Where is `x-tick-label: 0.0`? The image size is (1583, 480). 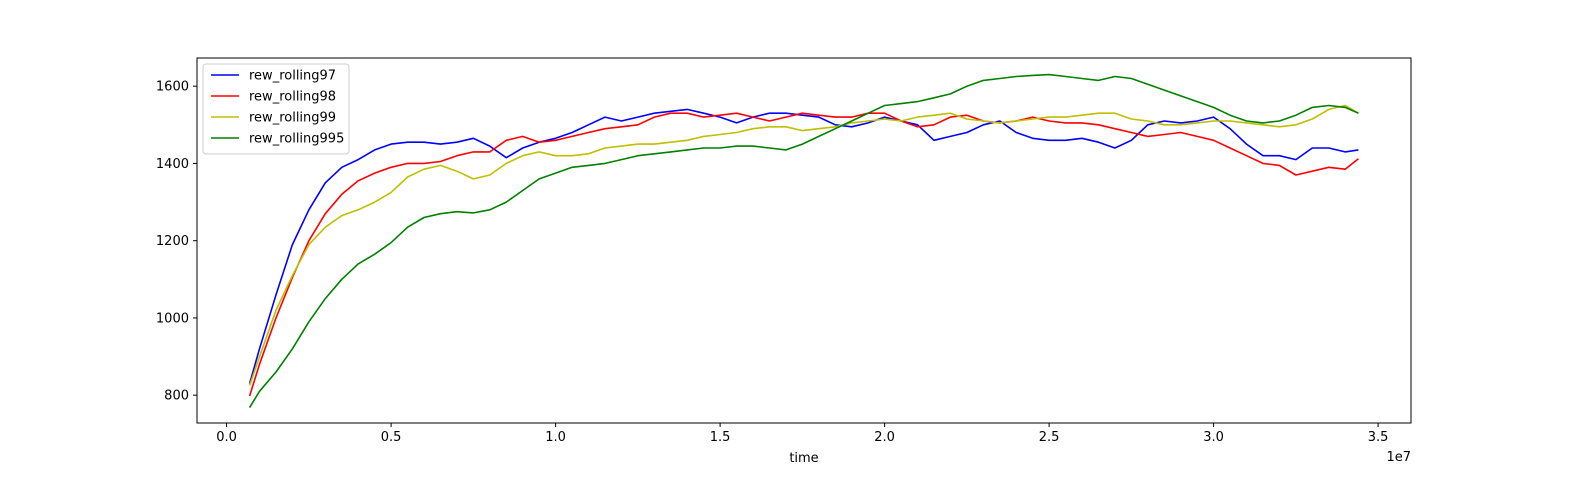 x-tick-label: 0.0 is located at coordinates (226, 437).